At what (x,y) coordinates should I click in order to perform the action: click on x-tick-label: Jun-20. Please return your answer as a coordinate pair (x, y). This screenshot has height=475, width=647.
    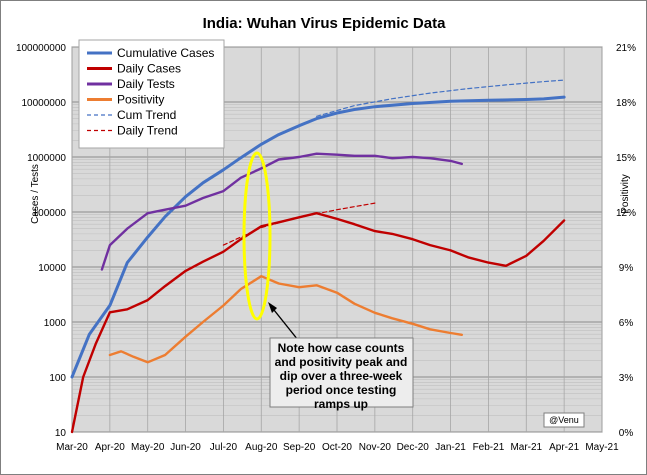
    Looking at the image, I should click on (185, 447).